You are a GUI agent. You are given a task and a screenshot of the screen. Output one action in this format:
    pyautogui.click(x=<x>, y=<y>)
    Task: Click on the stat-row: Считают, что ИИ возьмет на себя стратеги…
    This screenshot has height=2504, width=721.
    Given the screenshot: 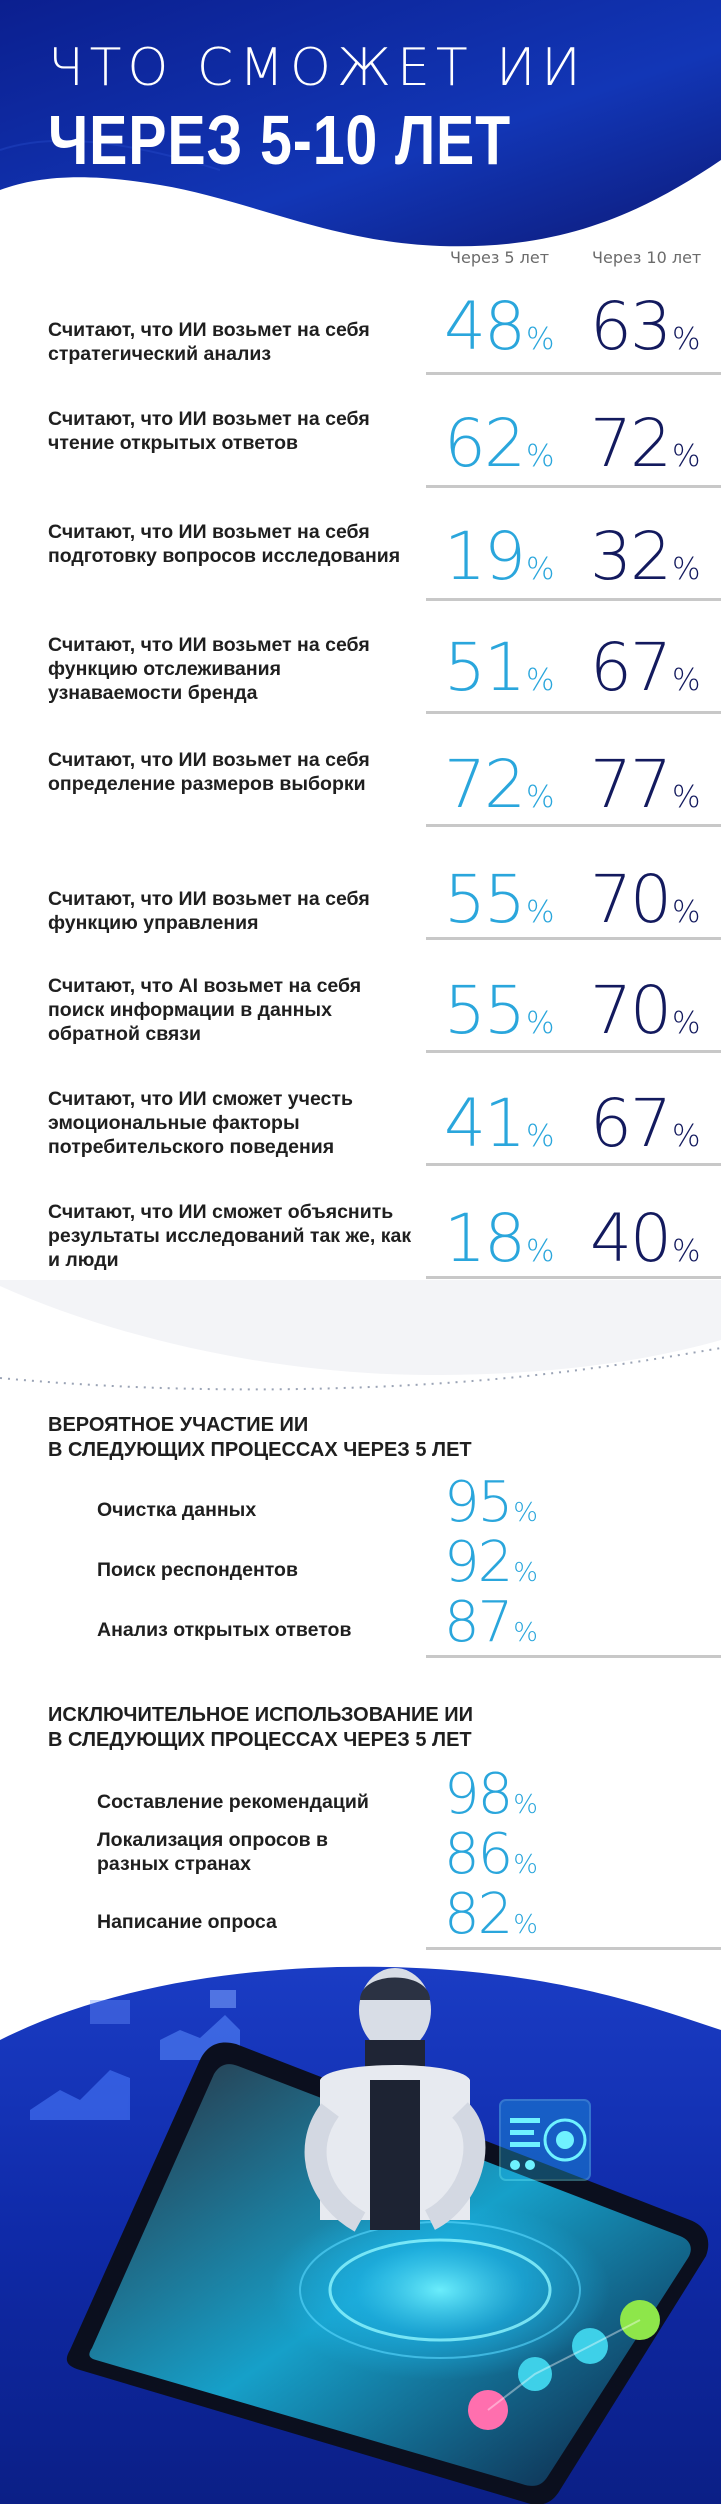 What is the action you would take?
    pyautogui.click(x=360, y=318)
    